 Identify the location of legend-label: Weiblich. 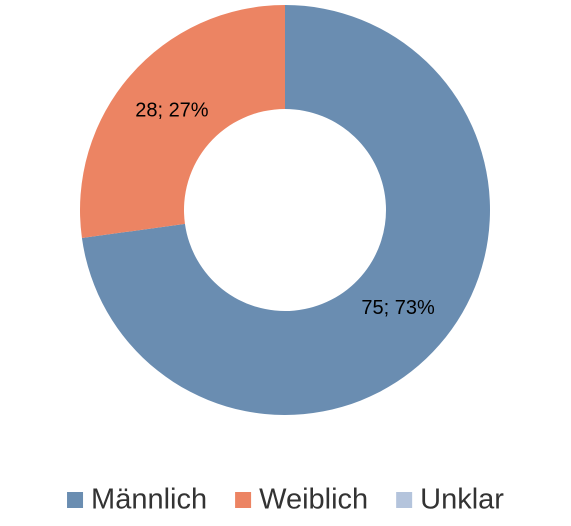
(313, 500).